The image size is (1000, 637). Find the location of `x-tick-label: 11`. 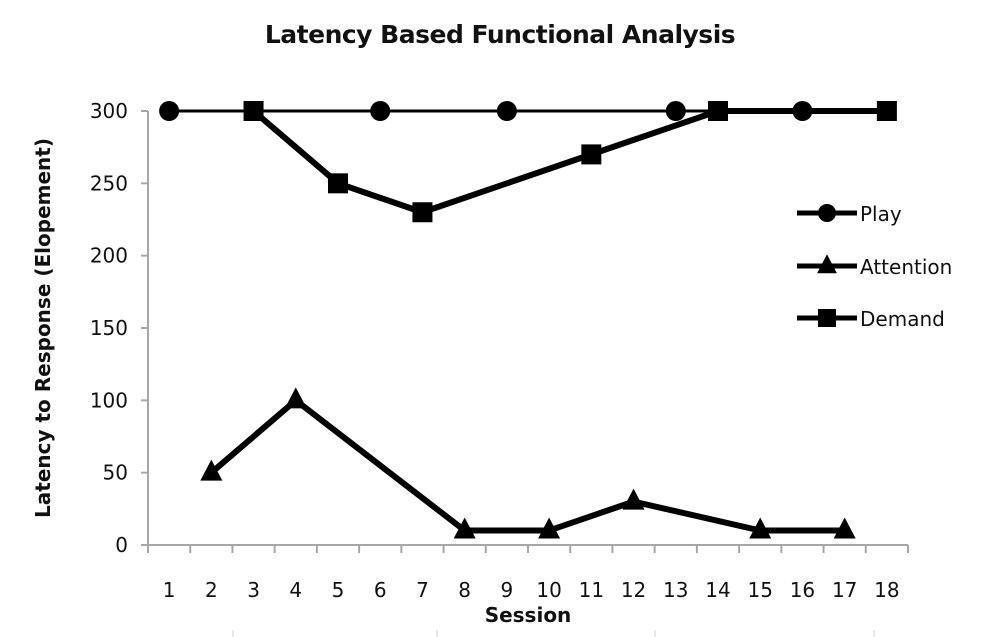

x-tick-label: 11 is located at coordinates (591, 590).